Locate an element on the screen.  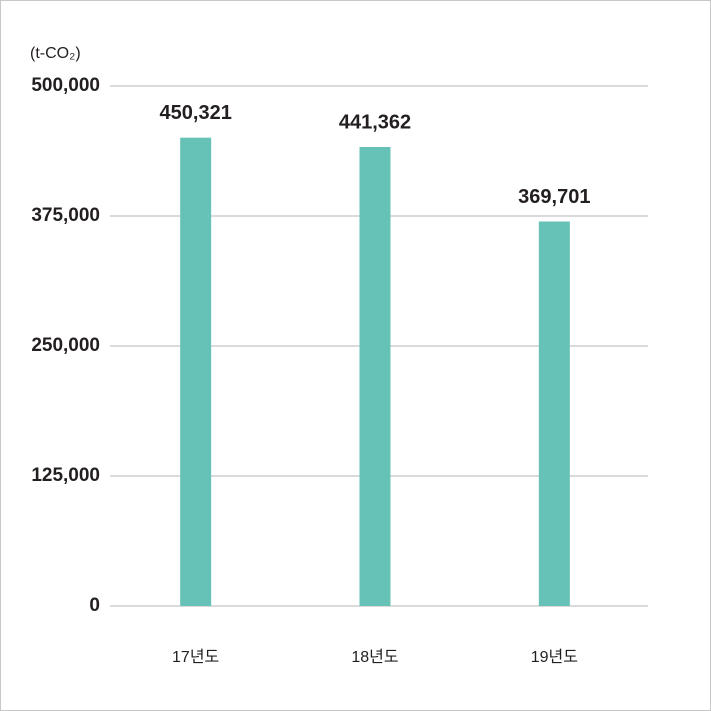
x-tick-label: 17년도 is located at coordinates (195, 657).